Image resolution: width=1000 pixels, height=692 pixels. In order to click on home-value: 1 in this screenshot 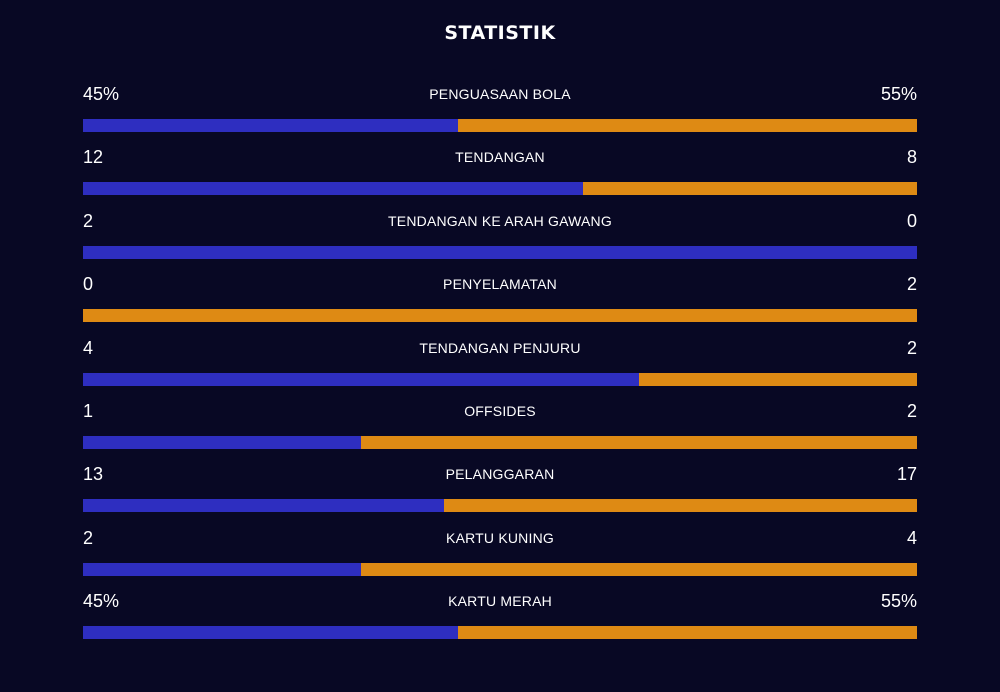, I will do `click(88, 410)`.